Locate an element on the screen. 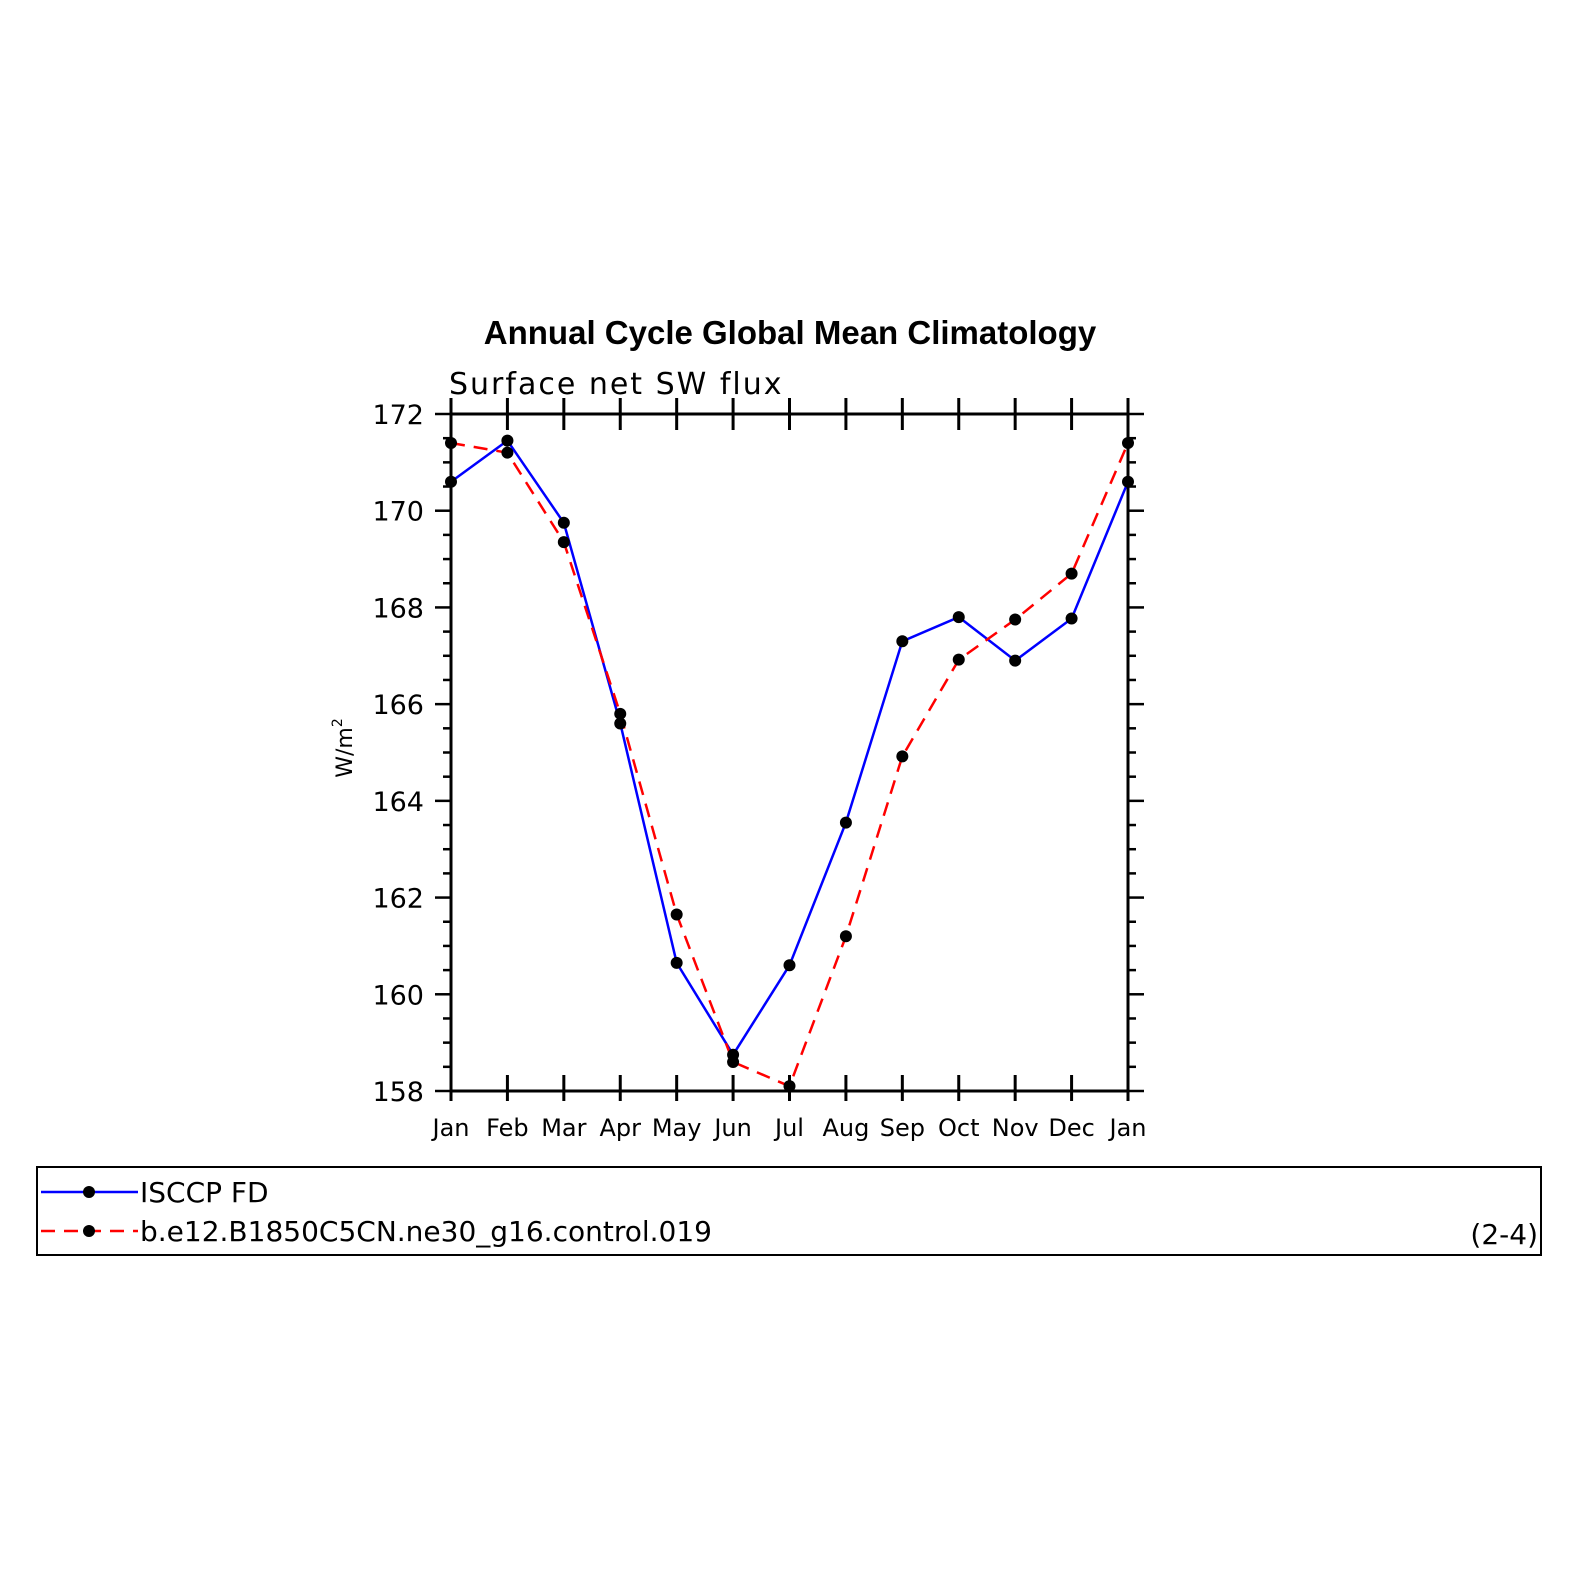  y-tick-label: 168 is located at coordinates (398, 608).